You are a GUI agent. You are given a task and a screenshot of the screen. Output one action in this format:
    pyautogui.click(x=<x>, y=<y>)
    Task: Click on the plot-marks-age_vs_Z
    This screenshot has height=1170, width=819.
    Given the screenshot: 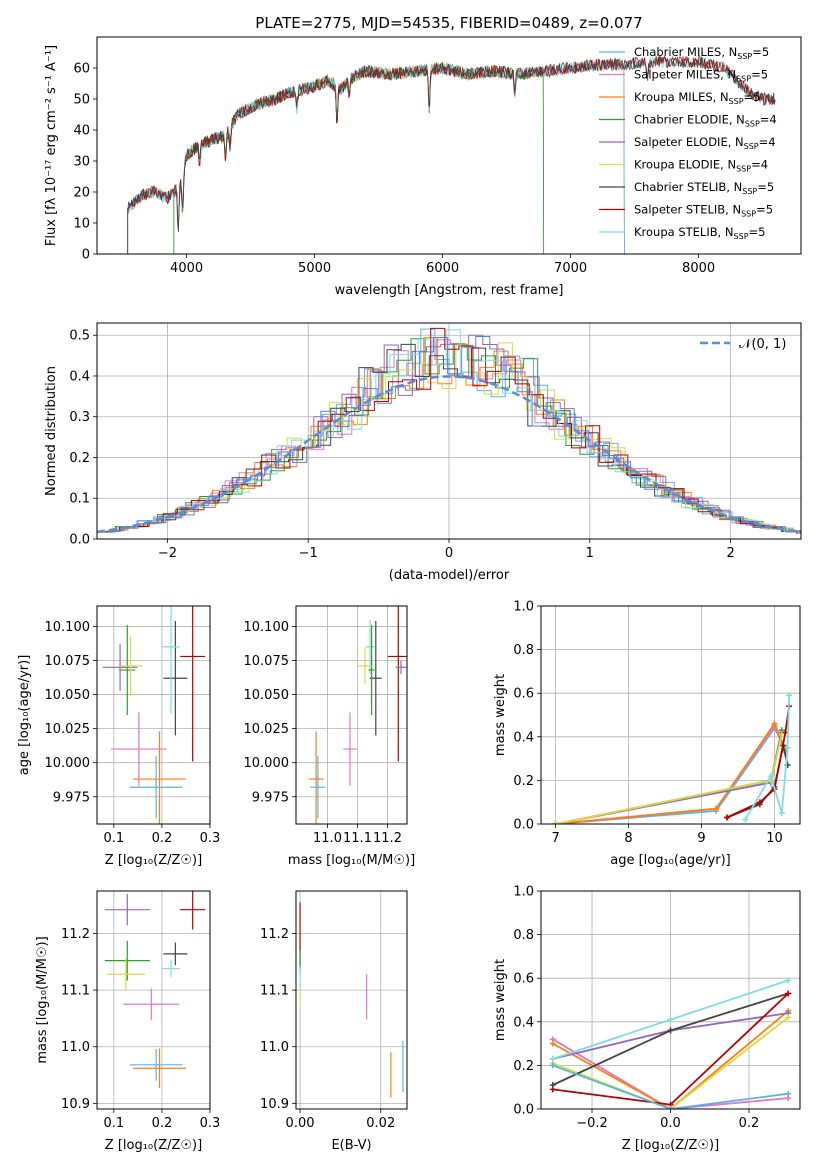 What is the action you would take?
    pyautogui.click(x=154, y=715)
    